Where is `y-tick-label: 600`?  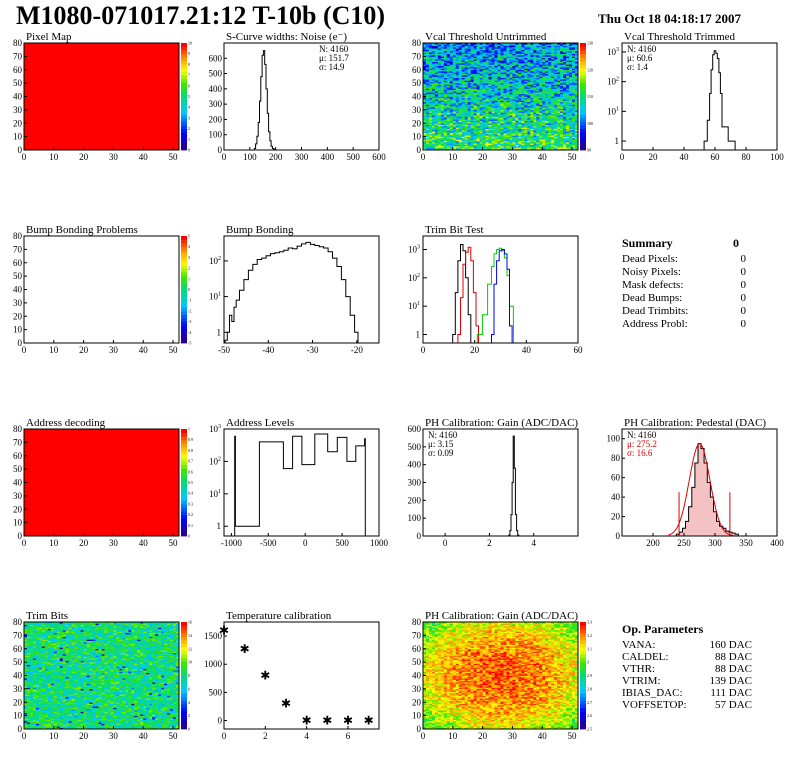
y-tick-label: 600 is located at coordinates (216, 58).